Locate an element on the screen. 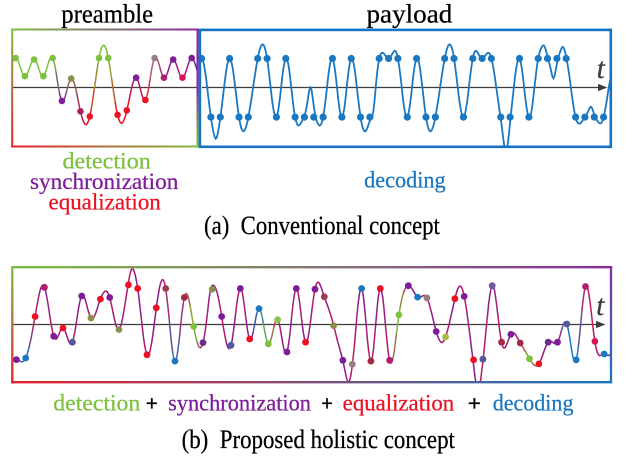 This screenshot has width=637, height=467. svg-text: preamble is located at coordinates (107, 14).